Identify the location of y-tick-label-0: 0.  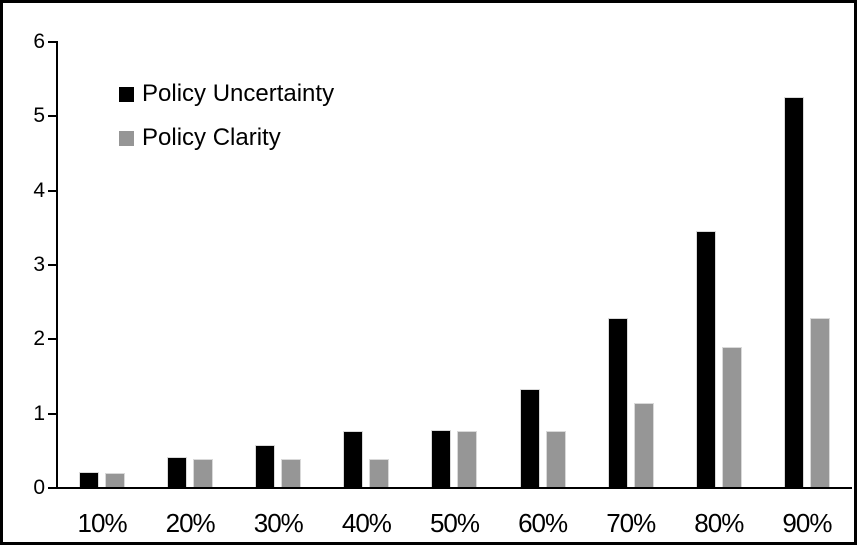
(39, 487).